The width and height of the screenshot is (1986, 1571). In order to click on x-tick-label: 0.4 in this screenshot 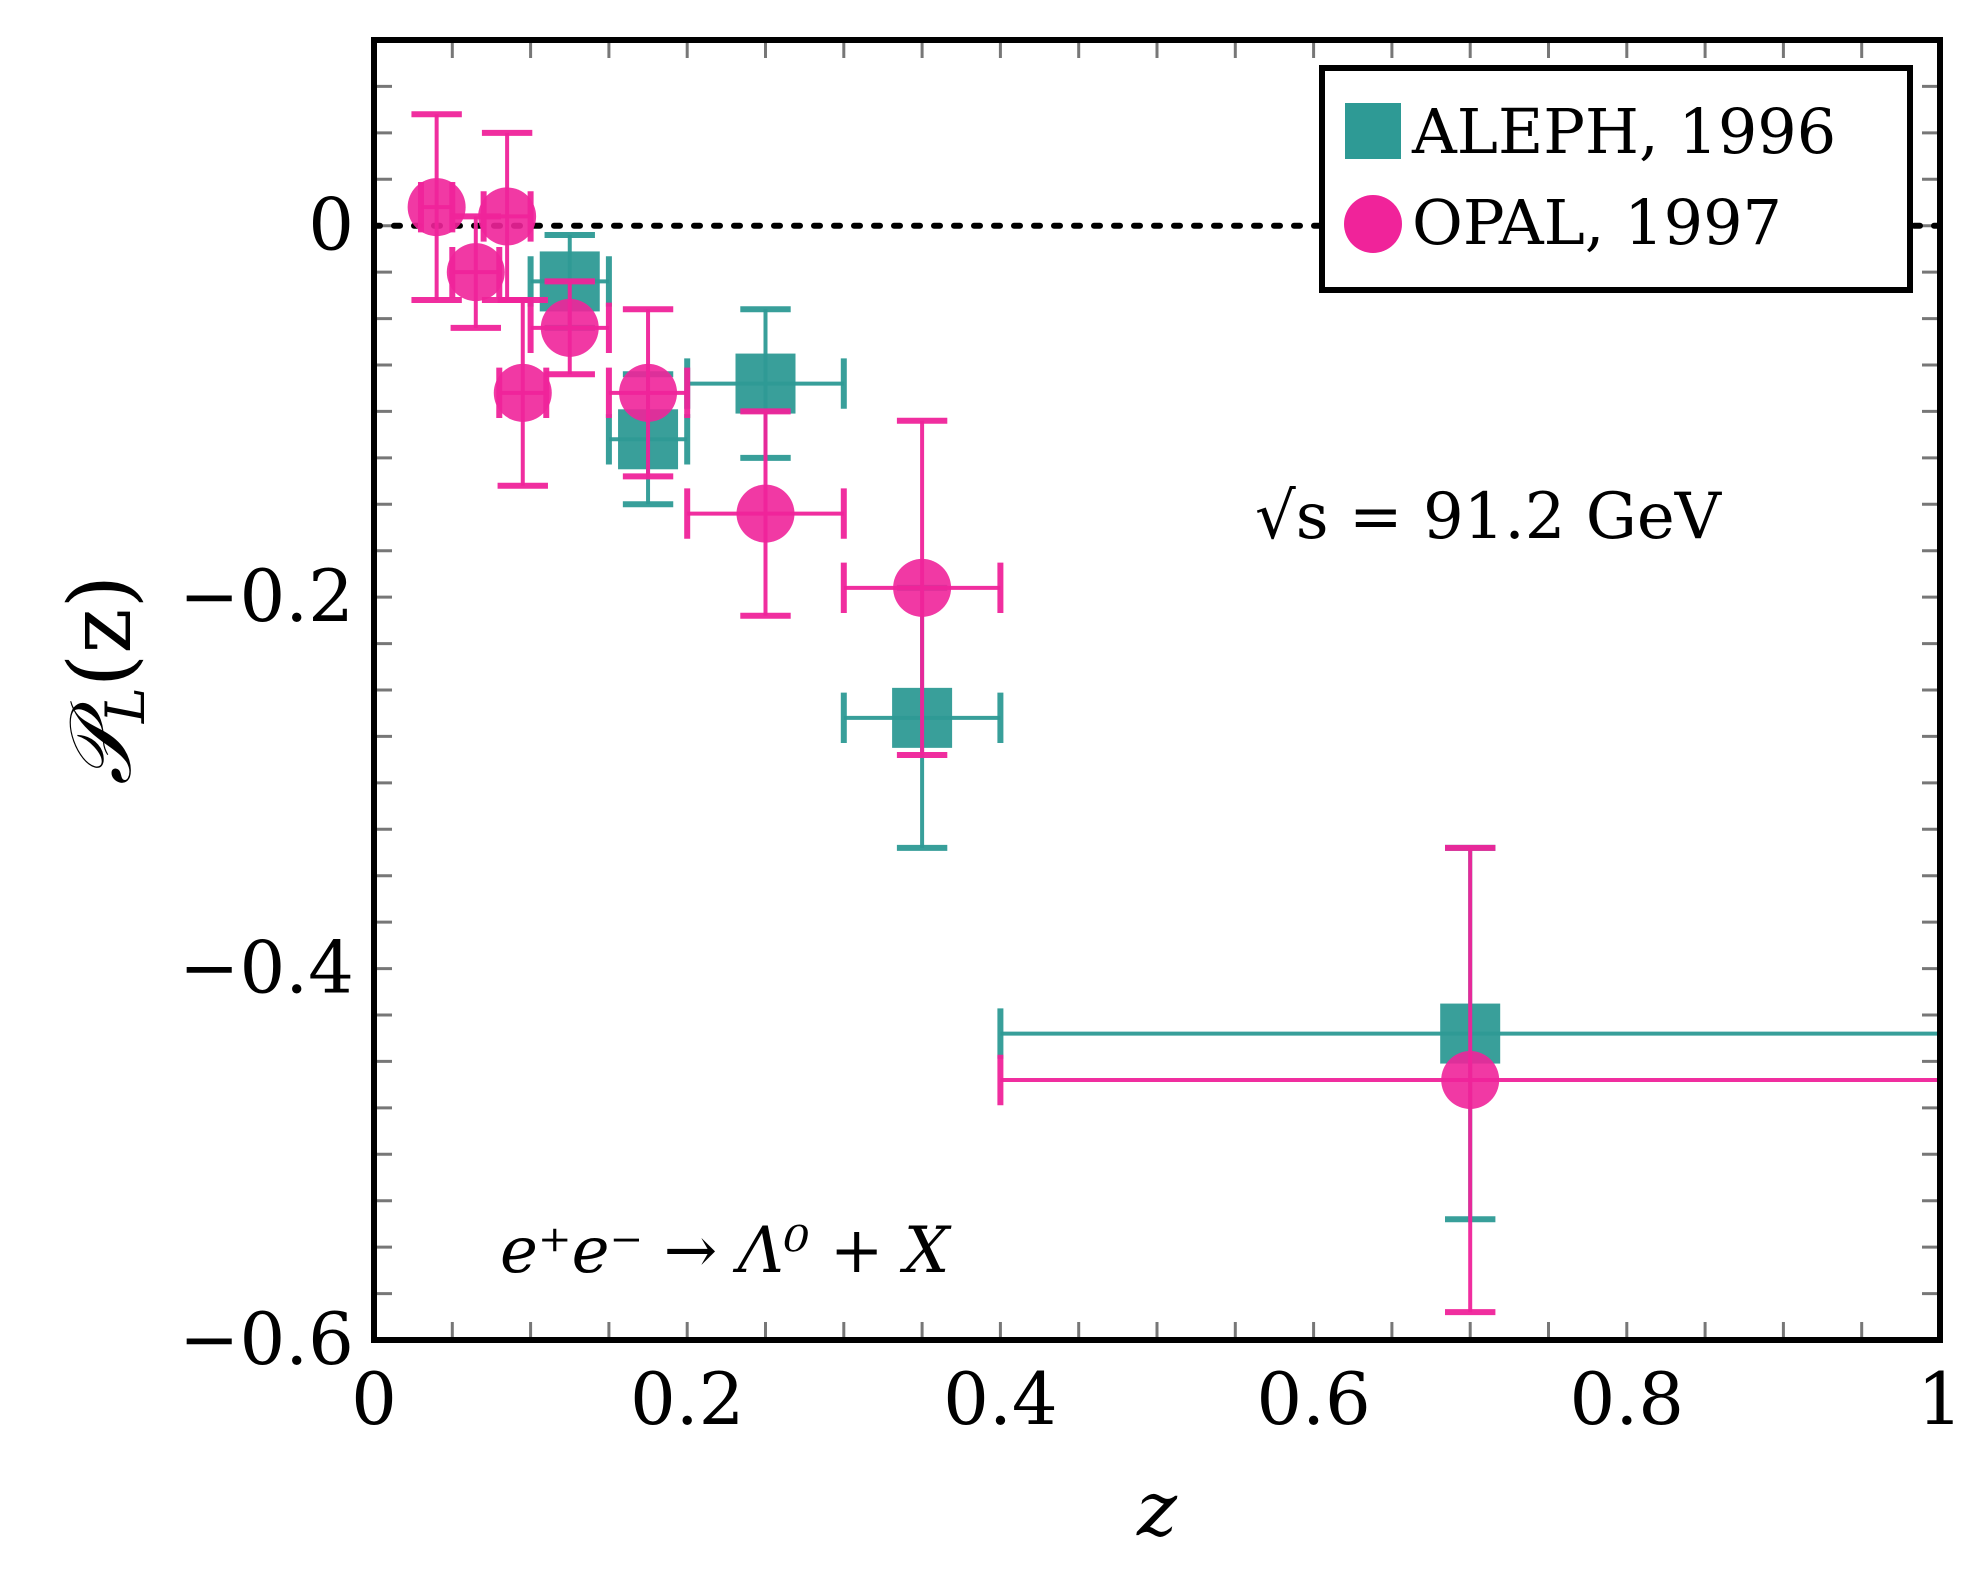, I will do `click(1000, 1399)`.